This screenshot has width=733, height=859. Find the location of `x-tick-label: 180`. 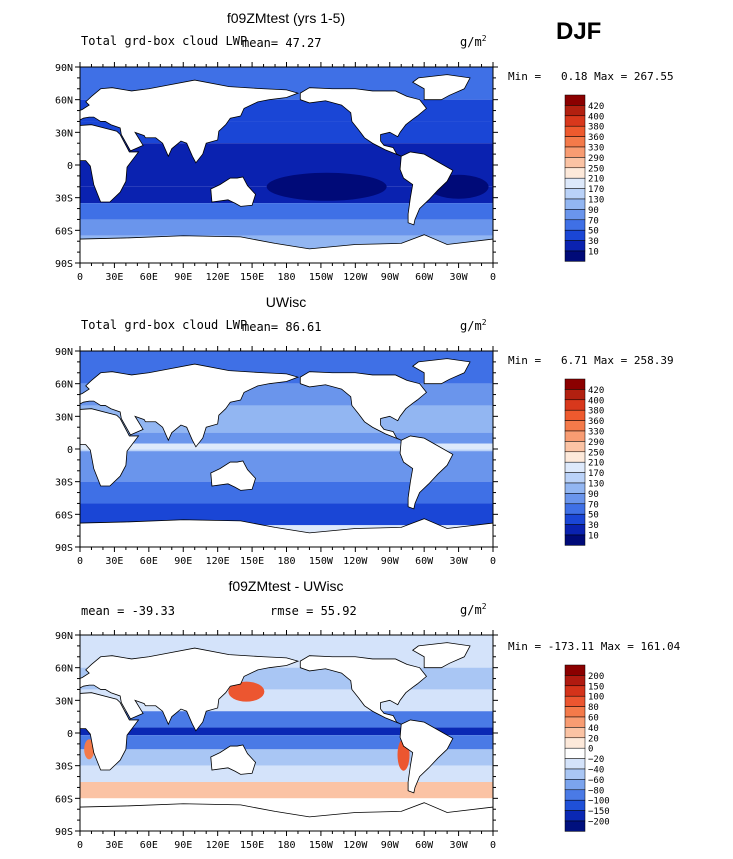

x-tick-label: 180 is located at coordinates (286, 561).